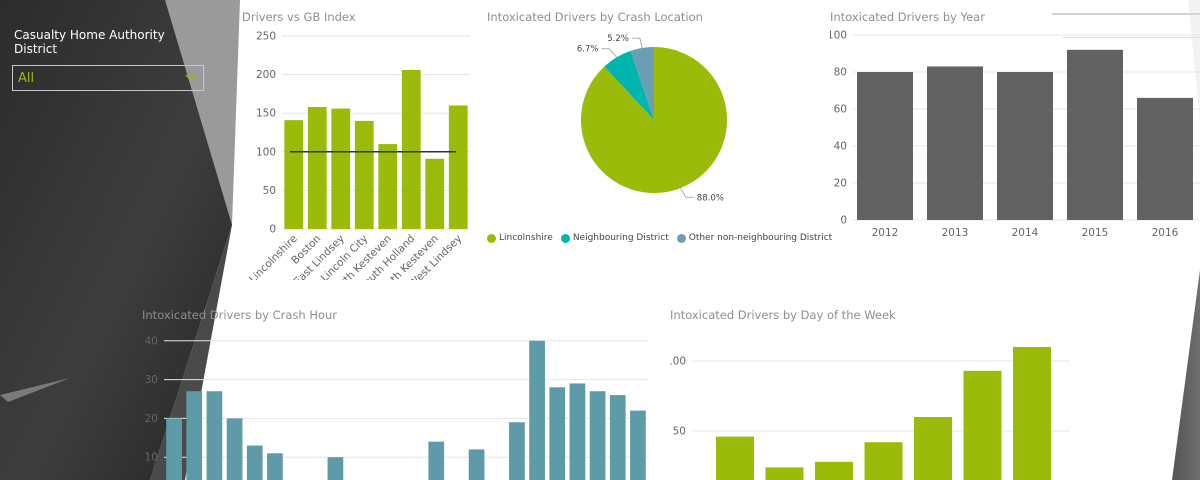  Describe the element at coordinates (870, 413) in the screenshot. I see `day-of-week-chart: 50 100` at that location.